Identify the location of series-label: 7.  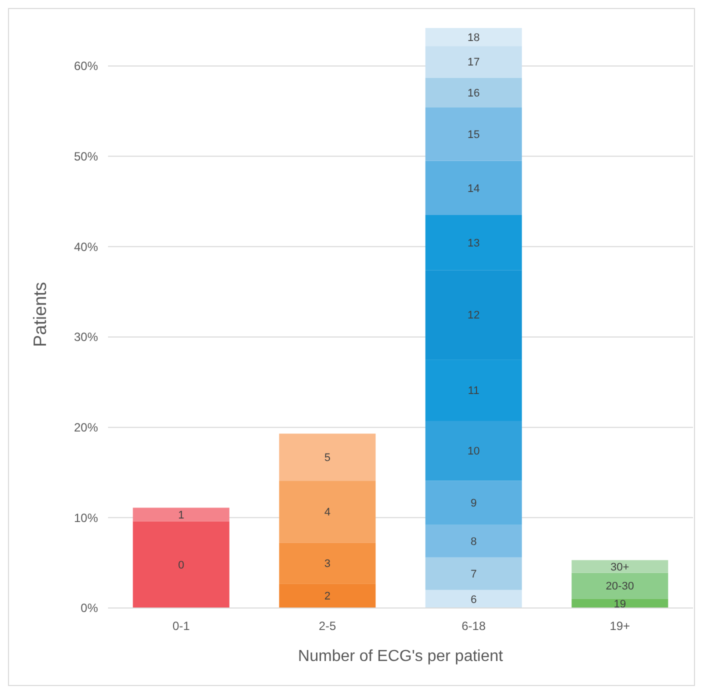
(473, 574).